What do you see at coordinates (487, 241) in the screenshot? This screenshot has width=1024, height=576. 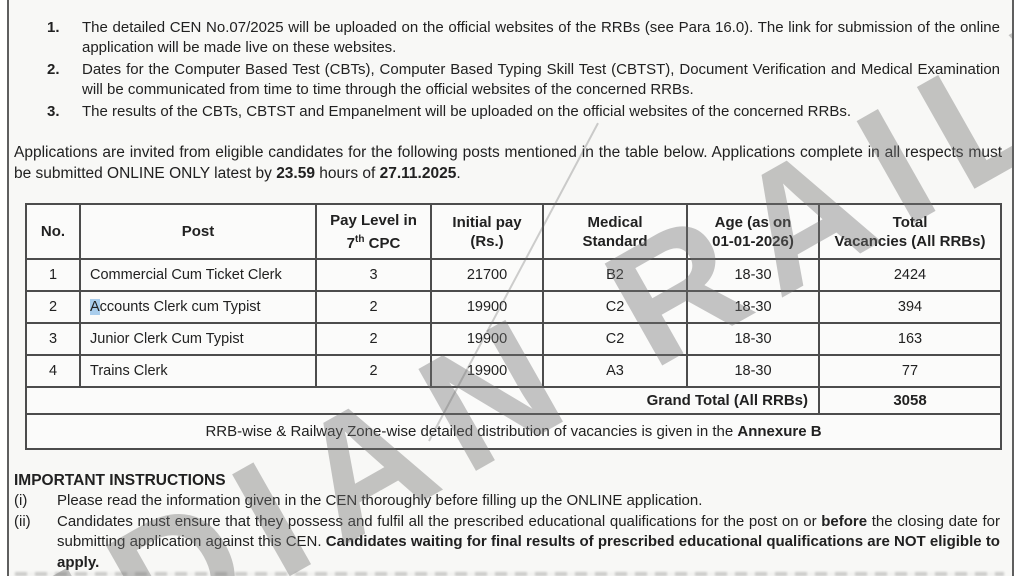 I see `initial-pay-line2: (Rs.)` at bounding box center [487, 241].